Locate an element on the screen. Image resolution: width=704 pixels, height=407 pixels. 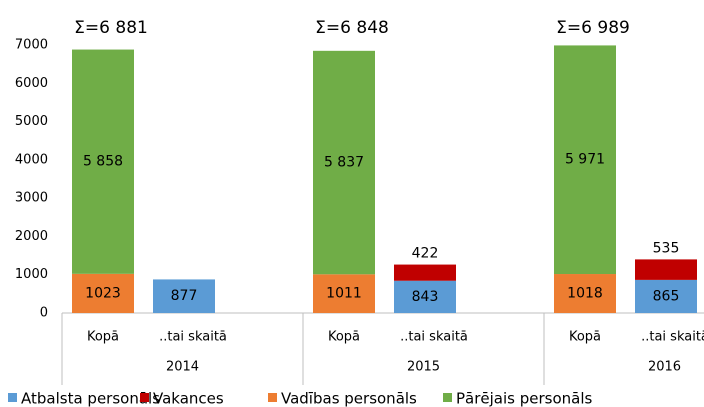
y-tick-label: 3000 is located at coordinates (31, 198).